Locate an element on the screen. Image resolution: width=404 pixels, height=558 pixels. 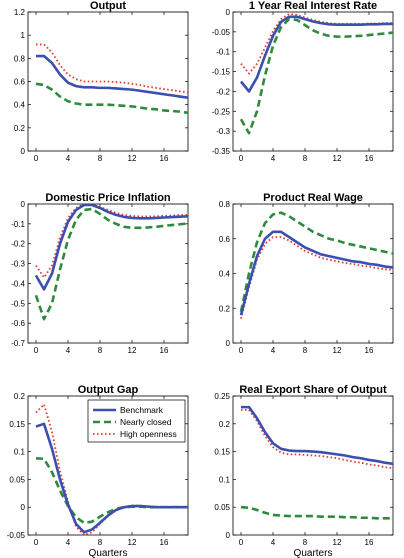
y-tick-label: -0.6 is located at coordinates (18, 323).